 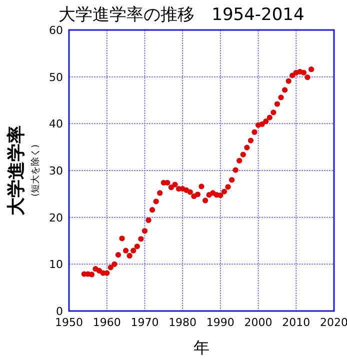 What do you see at coordinates (56, 217) in the screenshot?
I see `y-tick-label: 20` at bounding box center [56, 217].